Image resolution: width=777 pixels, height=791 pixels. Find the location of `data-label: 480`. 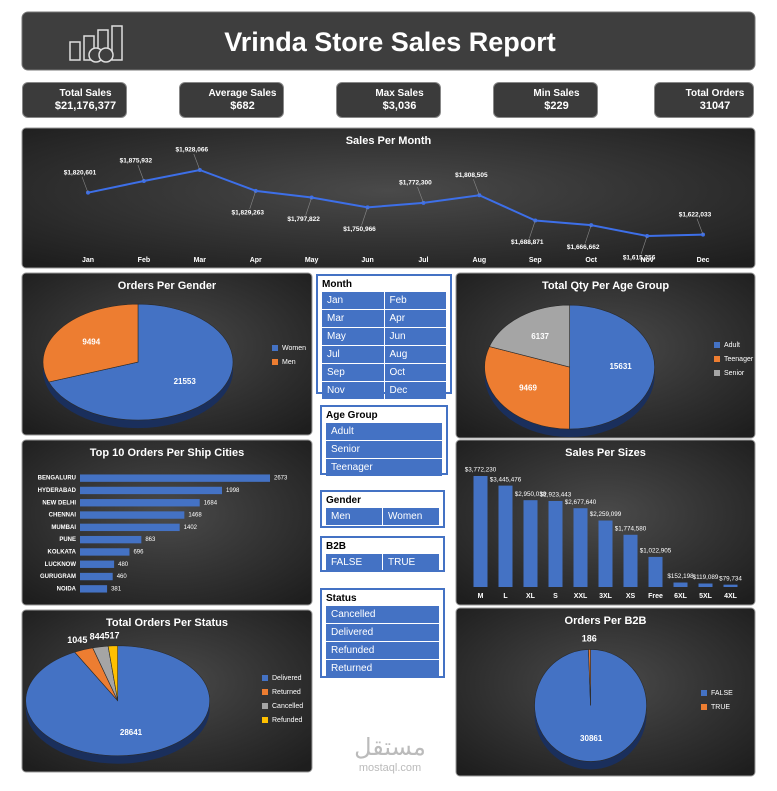

data-label: 480 is located at coordinates (123, 565).